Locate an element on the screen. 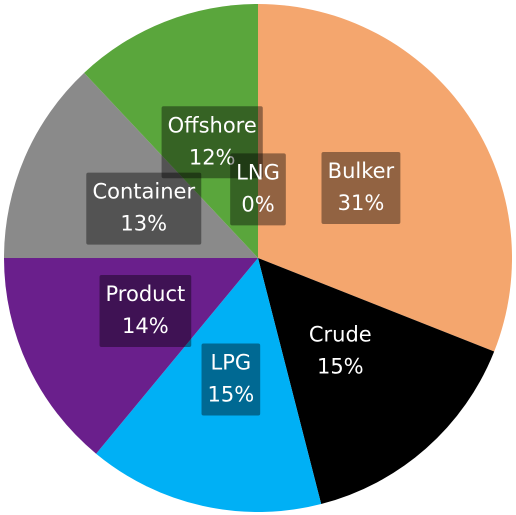 This screenshot has height=515, width=516. value-label: 31% is located at coordinates (361, 203).